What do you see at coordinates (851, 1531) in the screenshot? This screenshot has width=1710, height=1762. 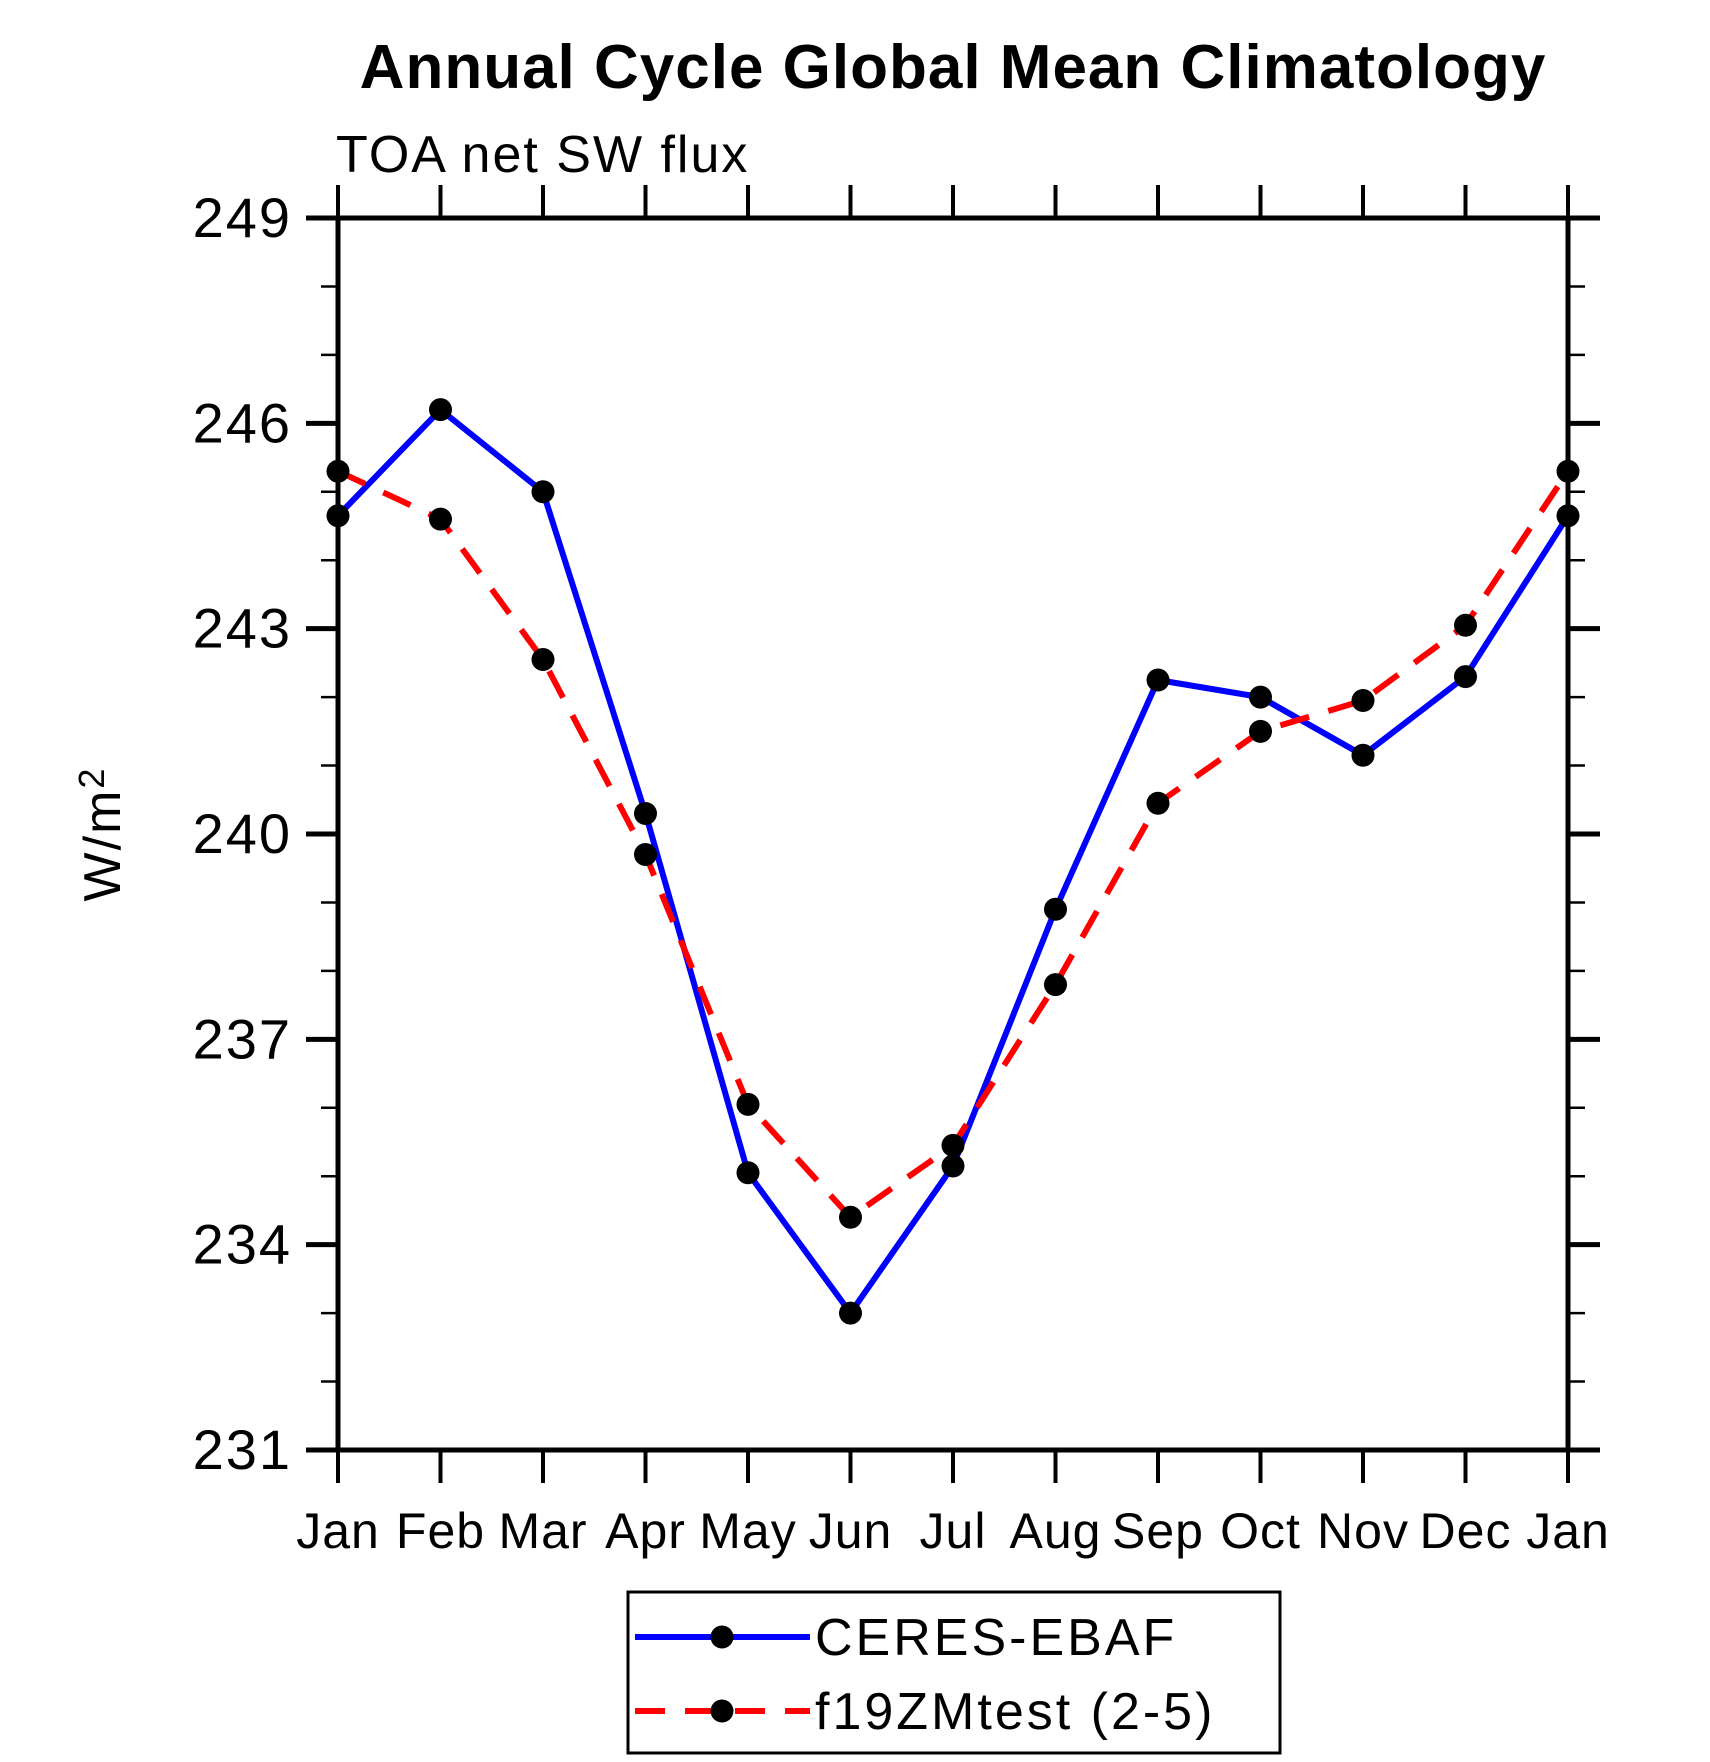 I see `x-tick-label: Jun` at bounding box center [851, 1531].